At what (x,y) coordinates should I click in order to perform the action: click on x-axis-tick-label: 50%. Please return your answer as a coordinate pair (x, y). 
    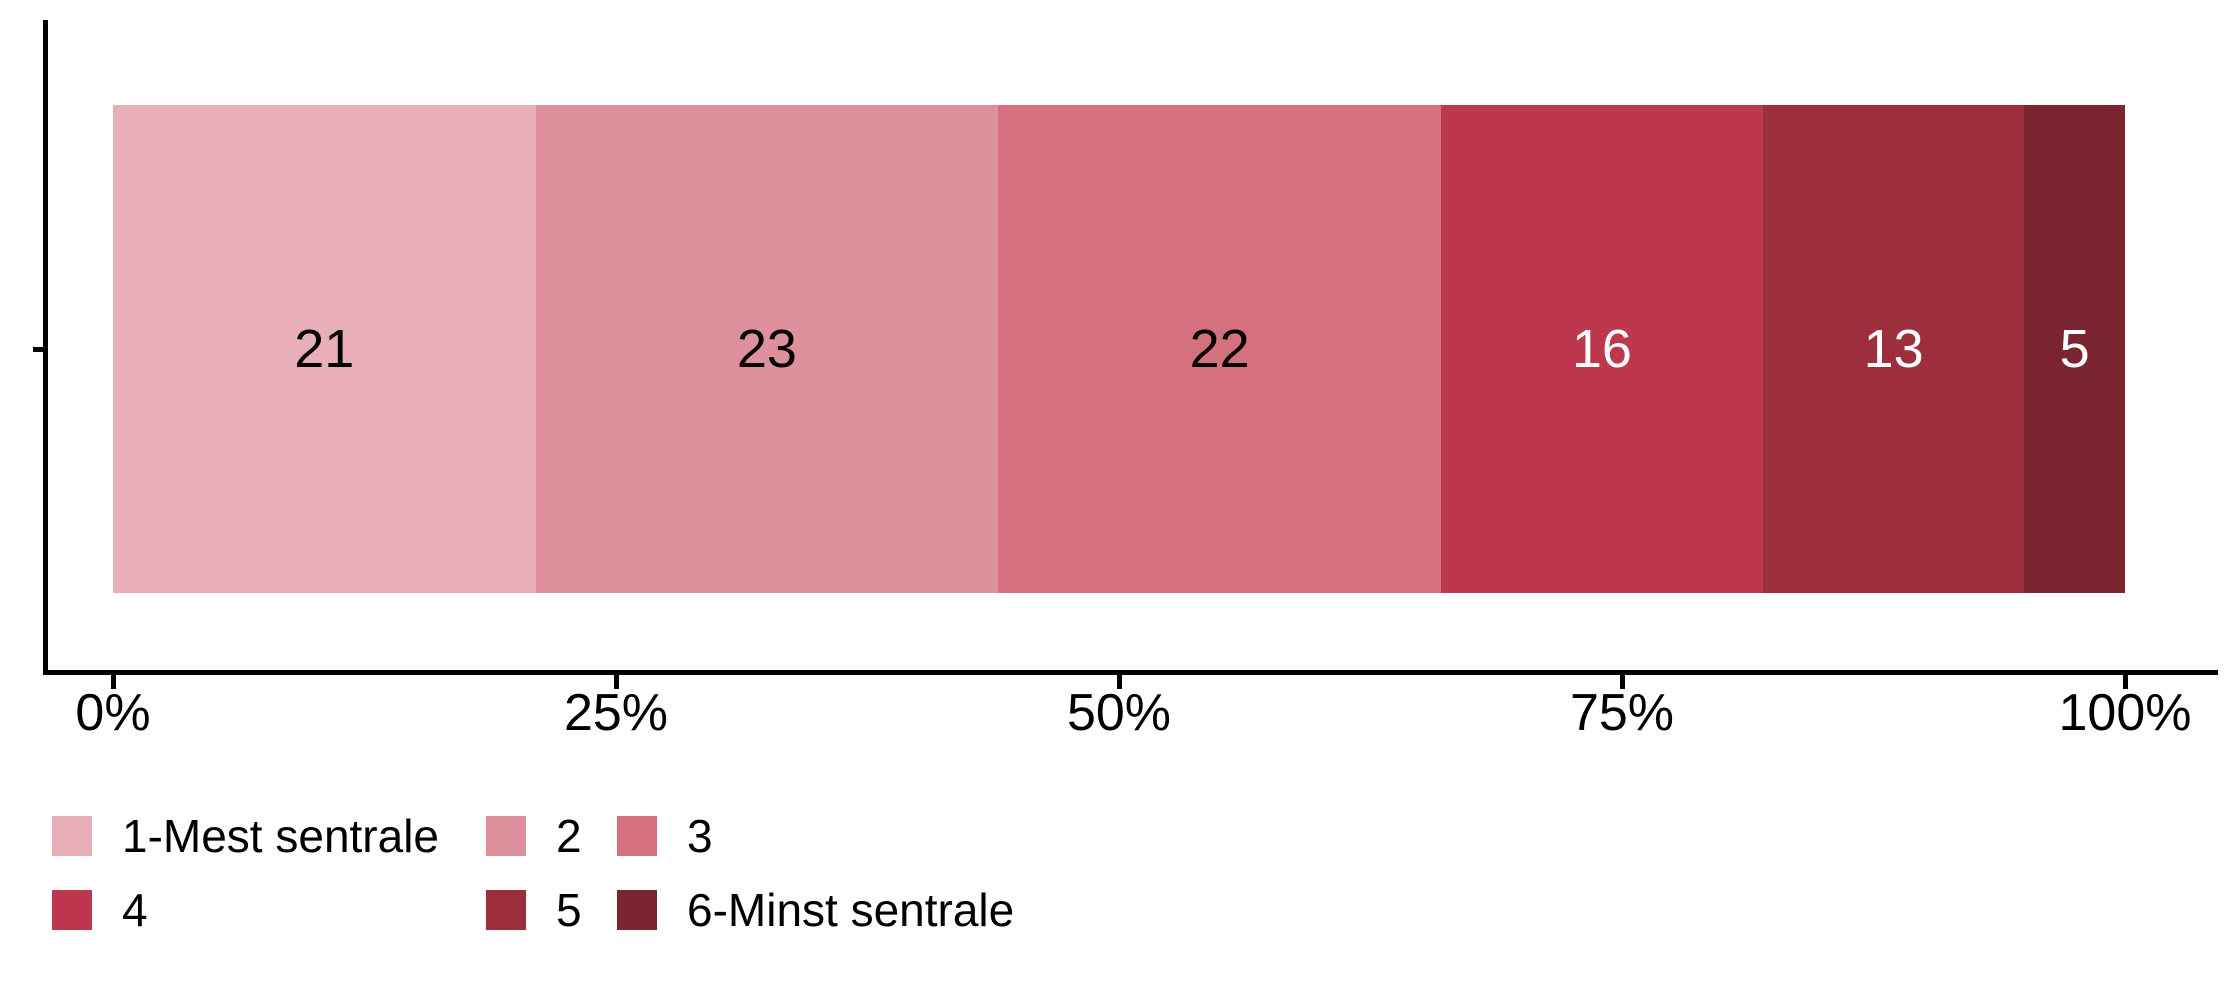
    Looking at the image, I should click on (1119, 713).